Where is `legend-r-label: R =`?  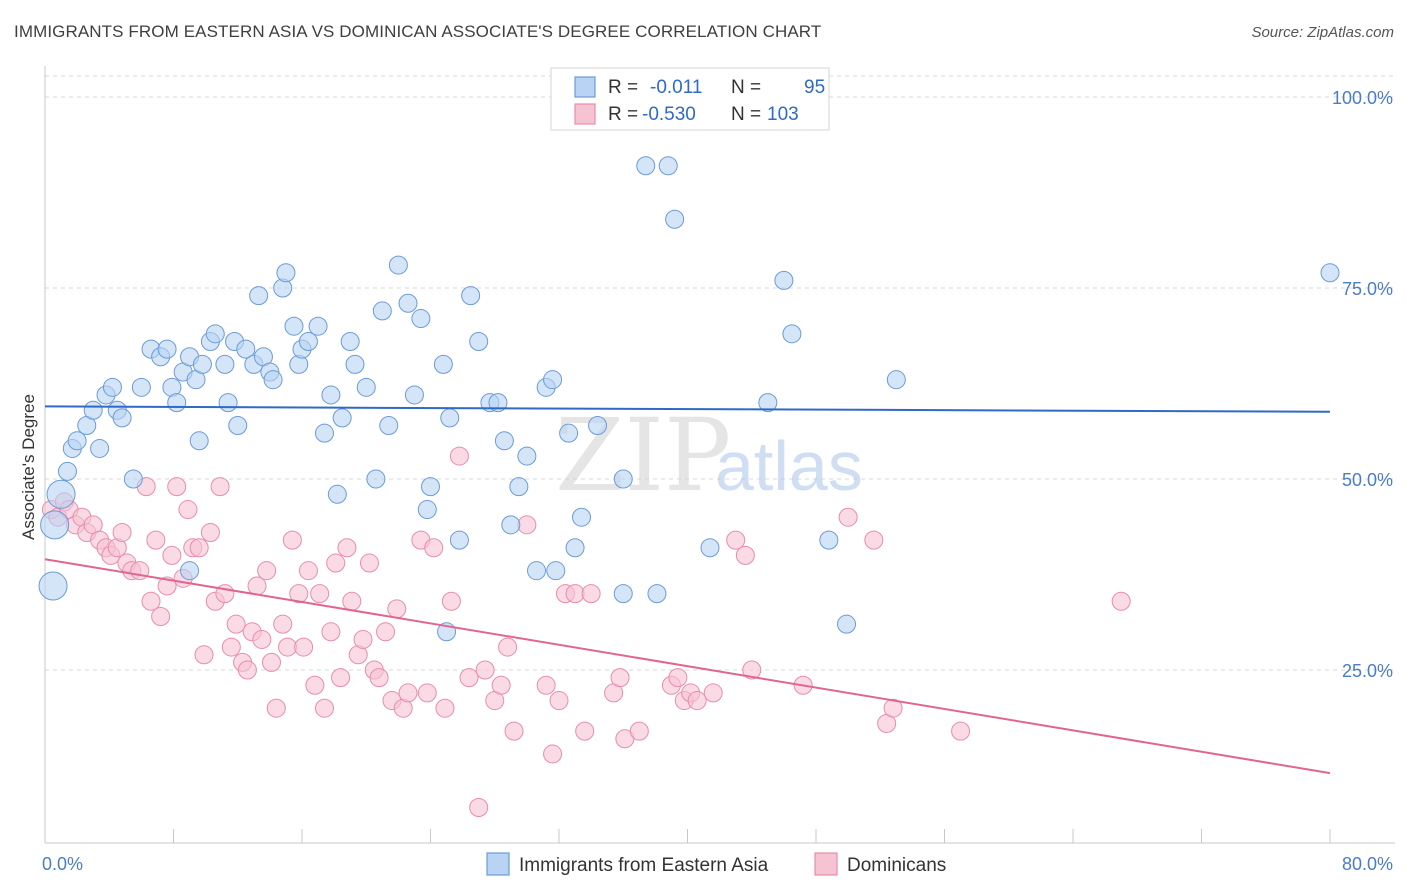 legend-r-label: R = is located at coordinates (623, 87).